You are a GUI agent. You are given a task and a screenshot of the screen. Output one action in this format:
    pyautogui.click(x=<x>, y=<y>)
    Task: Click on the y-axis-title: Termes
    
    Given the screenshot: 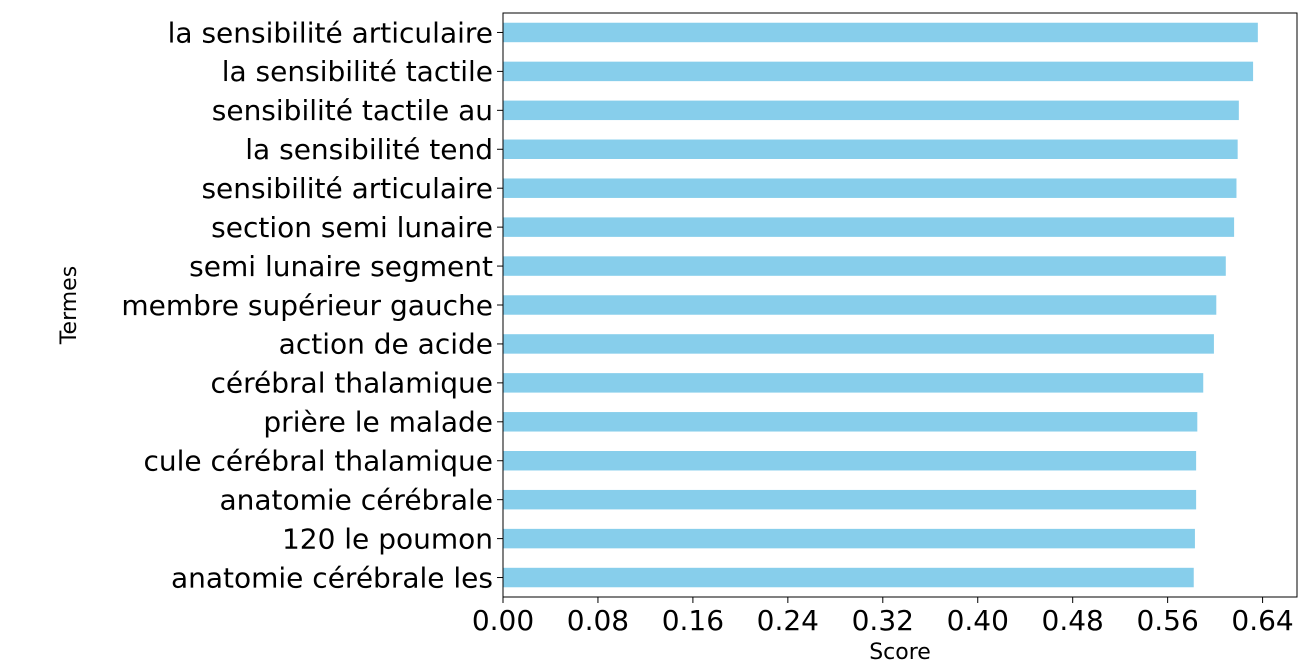 What is the action you would take?
    pyautogui.click(x=69, y=305)
    